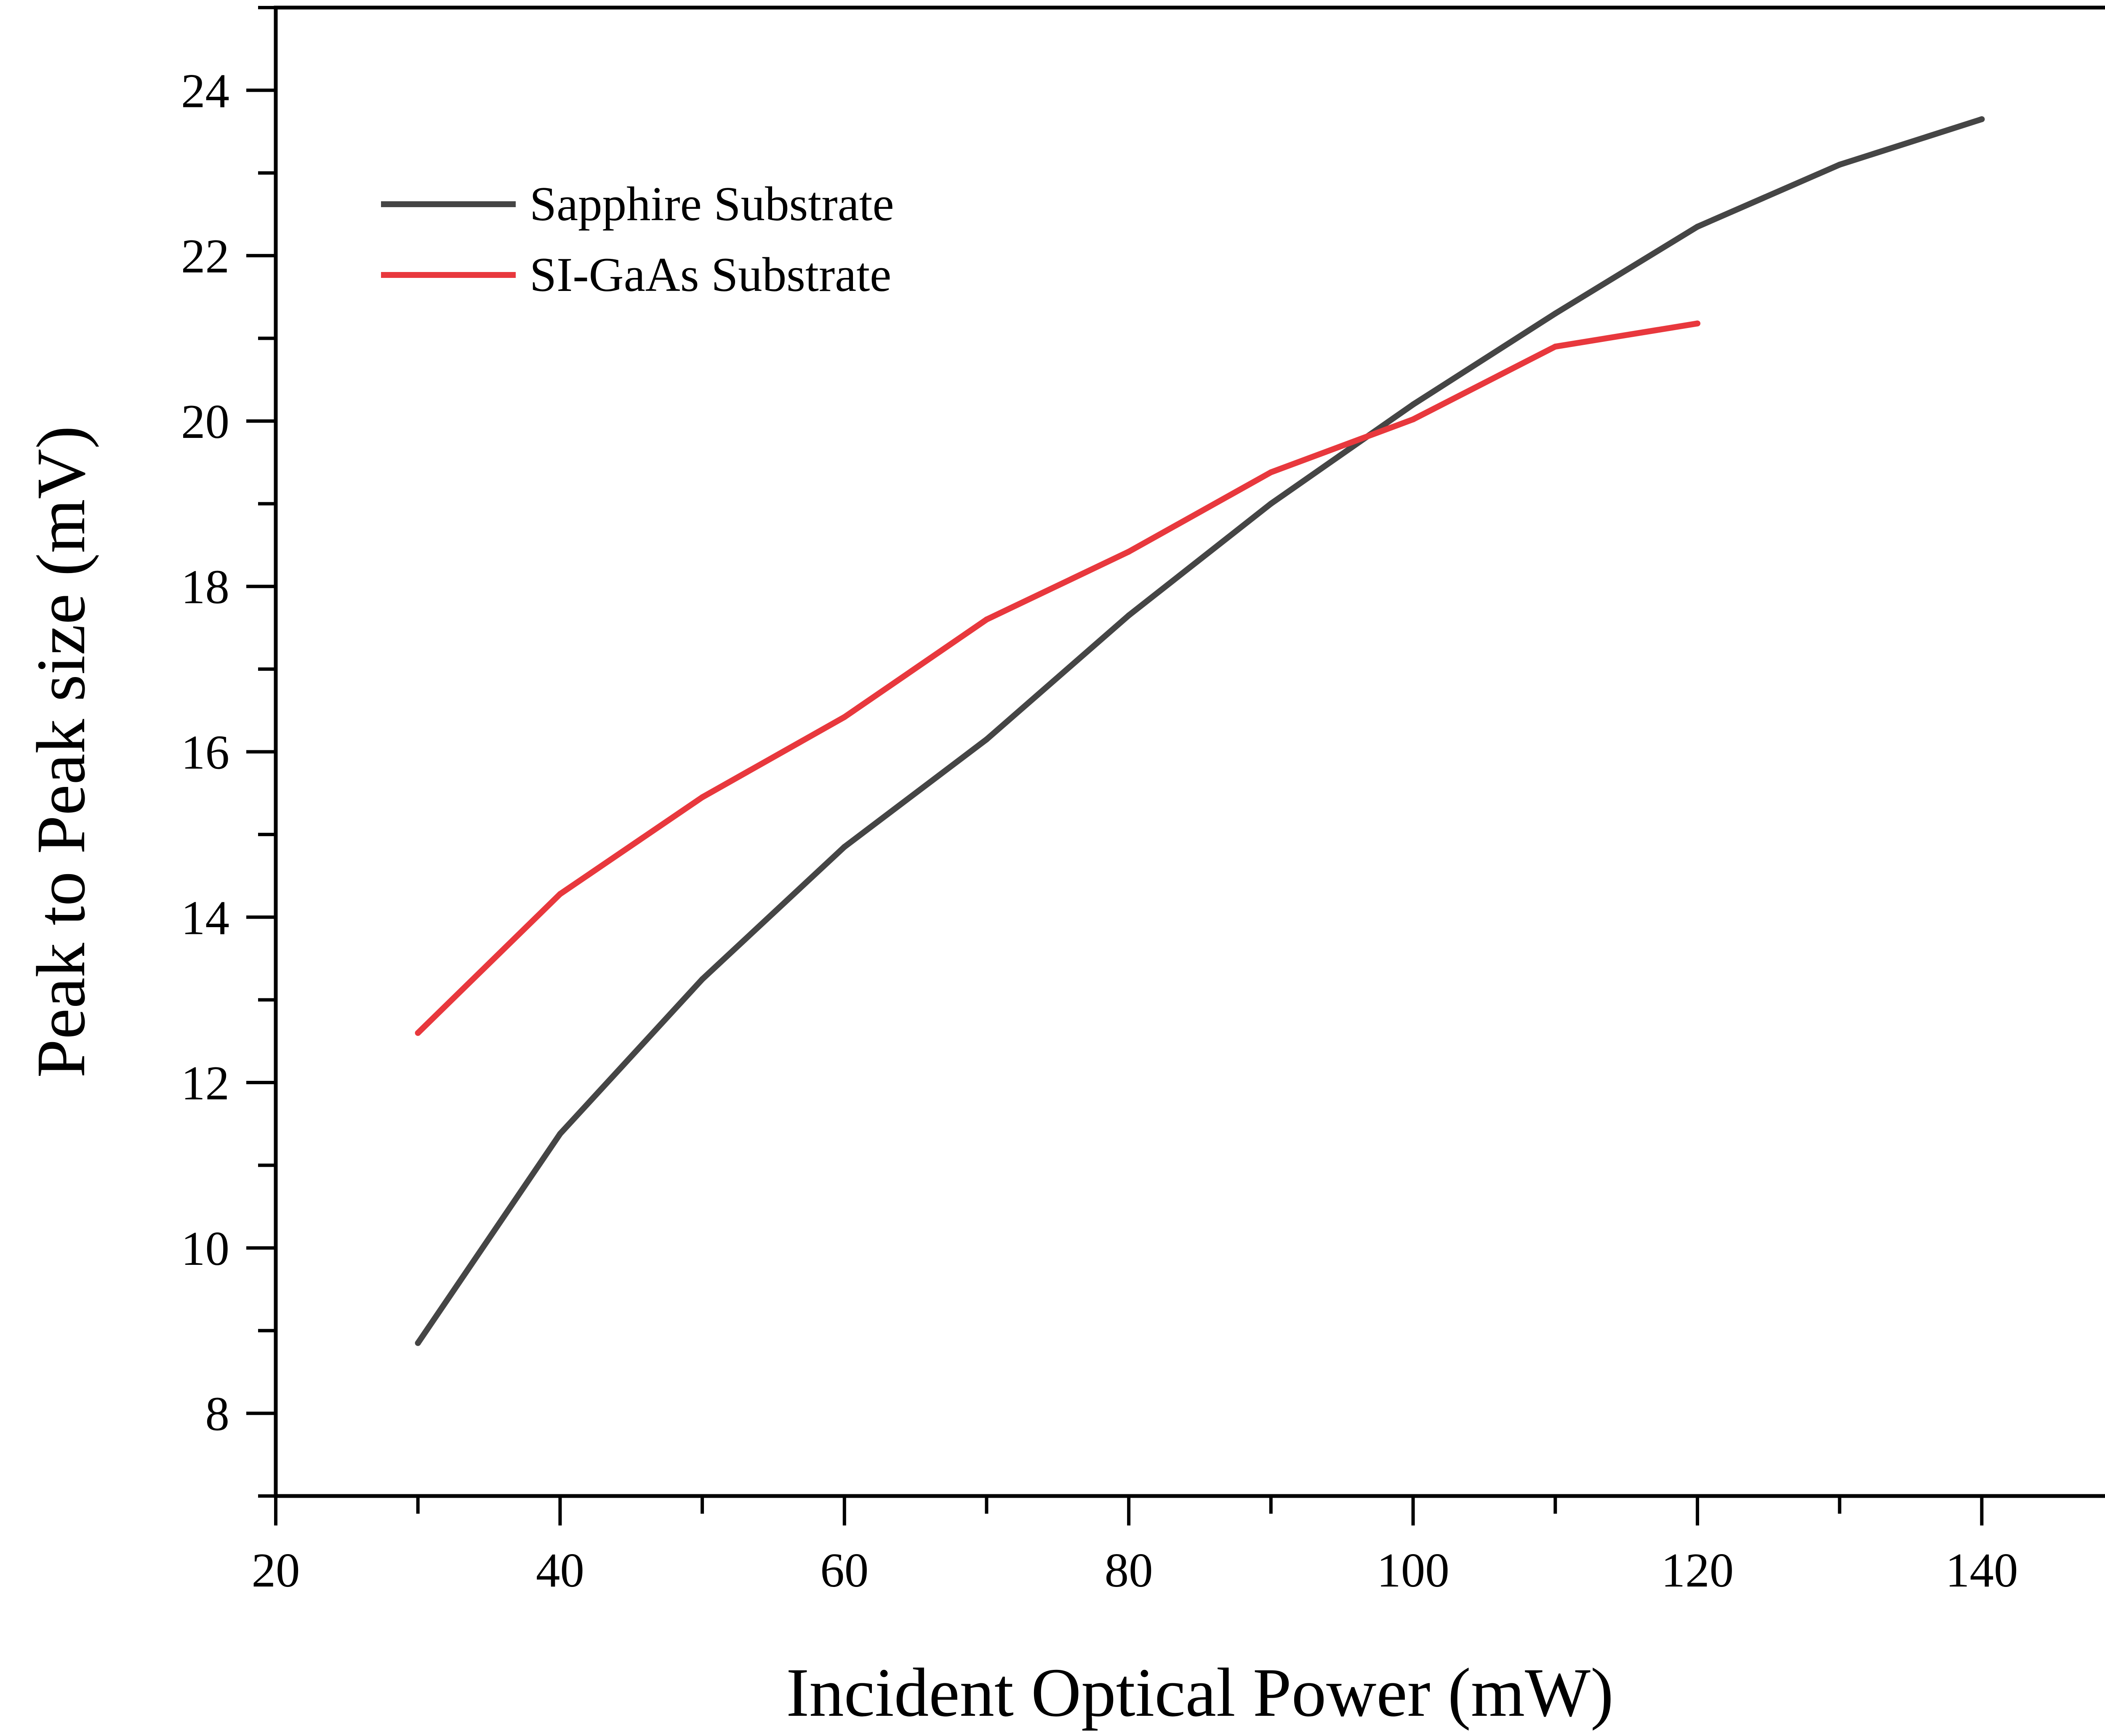 This screenshot has width=2105, height=1736. What do you see at coordinates (205, 1083) in the screenshot?
I see `y-tick-label: 12` at bounding box center [205, 1083].